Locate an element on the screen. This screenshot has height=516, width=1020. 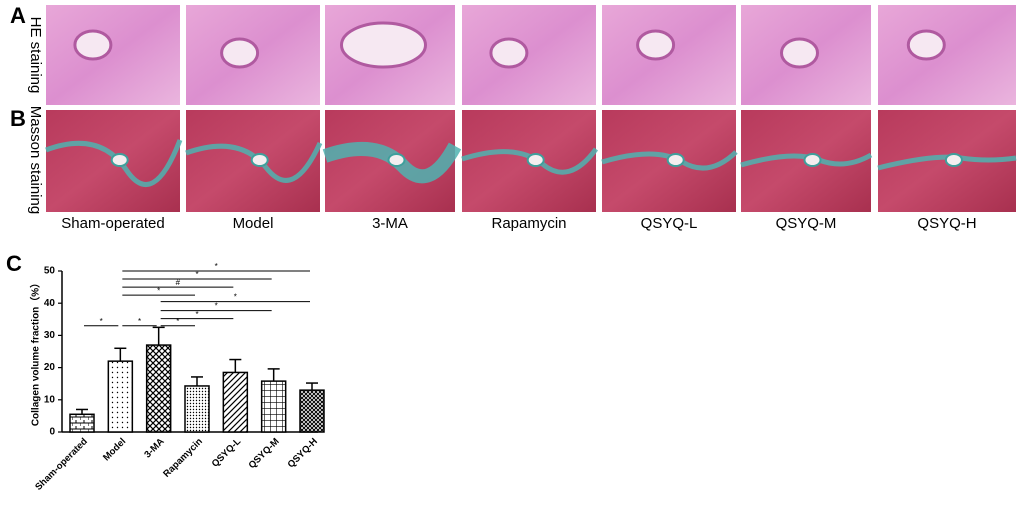
group-label: Sham-operated is located at coordinates (112, 223).